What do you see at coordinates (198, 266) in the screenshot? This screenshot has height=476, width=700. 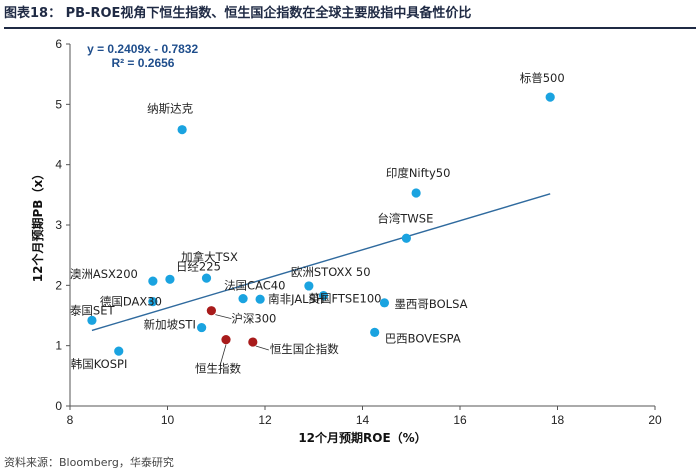 I see `point-label: 日经225` at bounding box center [198, 266].